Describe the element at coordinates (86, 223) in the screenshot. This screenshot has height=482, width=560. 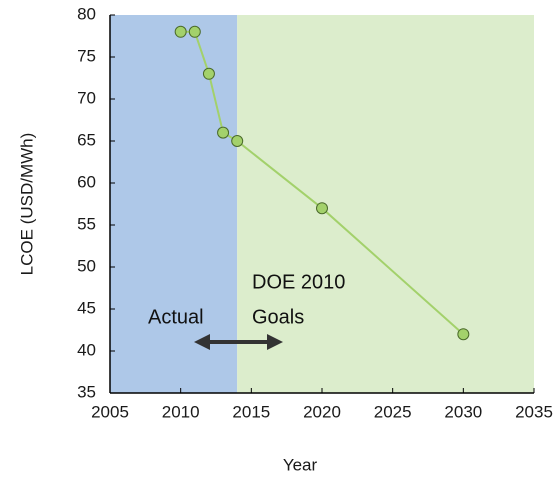
I see `y-tick-label: 55` at that location.